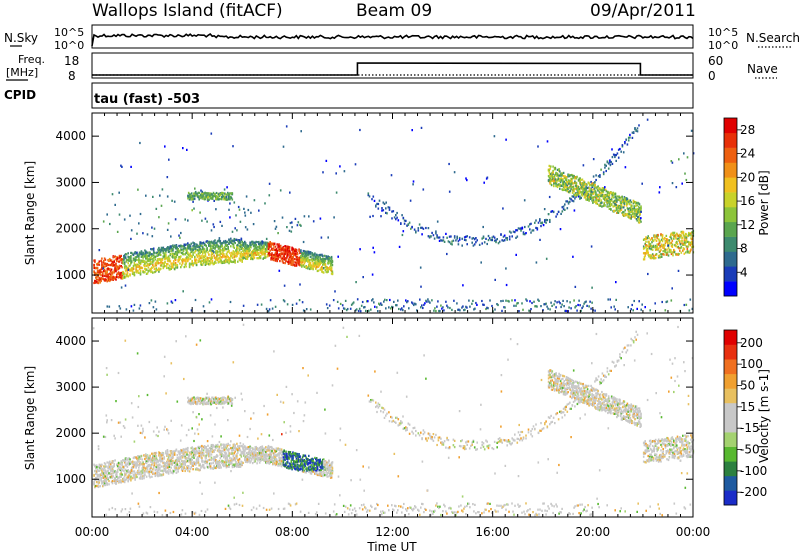 The width and height of the screenshot is (800, 554). I want to click on power-ylabel: Slant Range [km], so click(30, 213).